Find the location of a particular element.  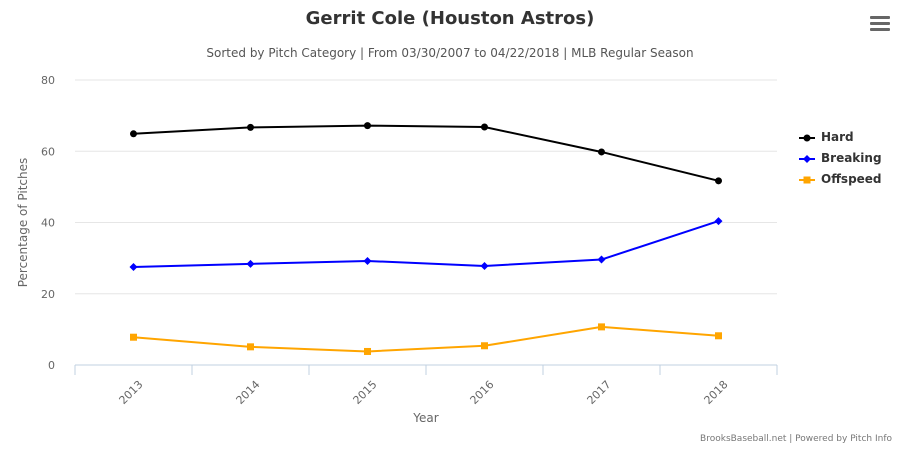

series-line-breaking is located at coordinates (426, 244).